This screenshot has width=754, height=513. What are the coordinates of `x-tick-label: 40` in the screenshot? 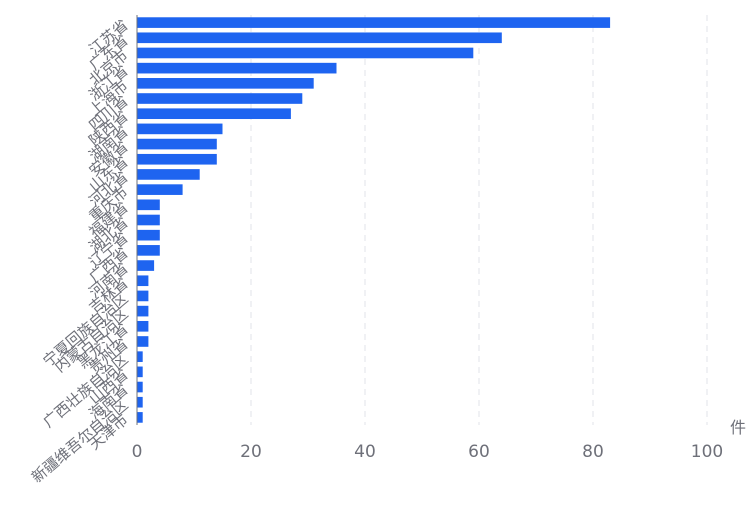 It's located at (365, 452).